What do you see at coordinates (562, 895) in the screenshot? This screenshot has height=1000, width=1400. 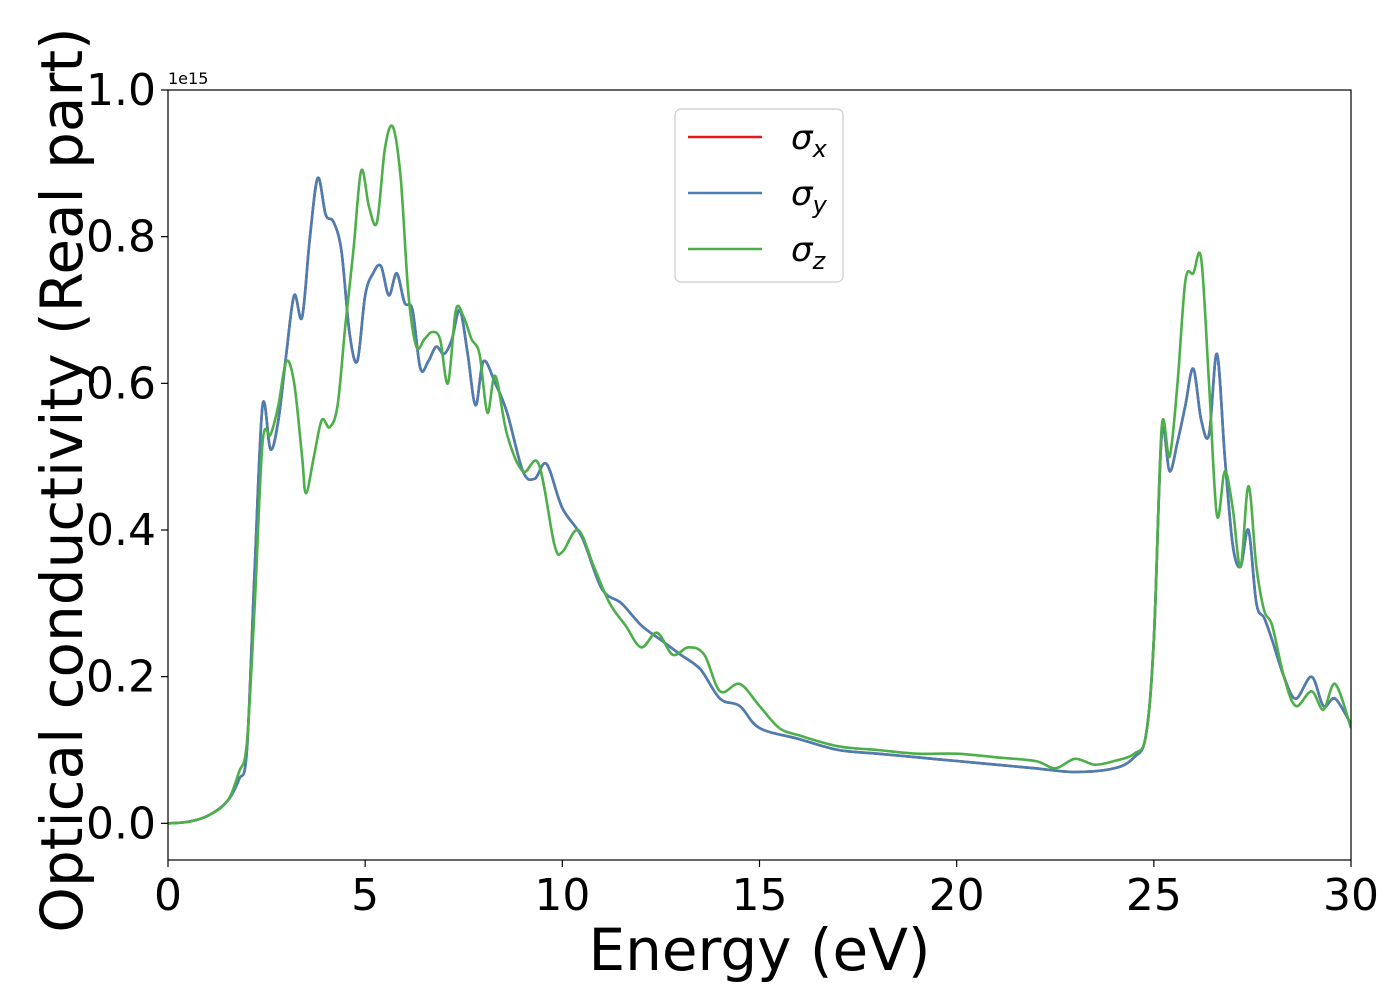 I see `x-tick-label: 10` at bounding box center [562, 895].